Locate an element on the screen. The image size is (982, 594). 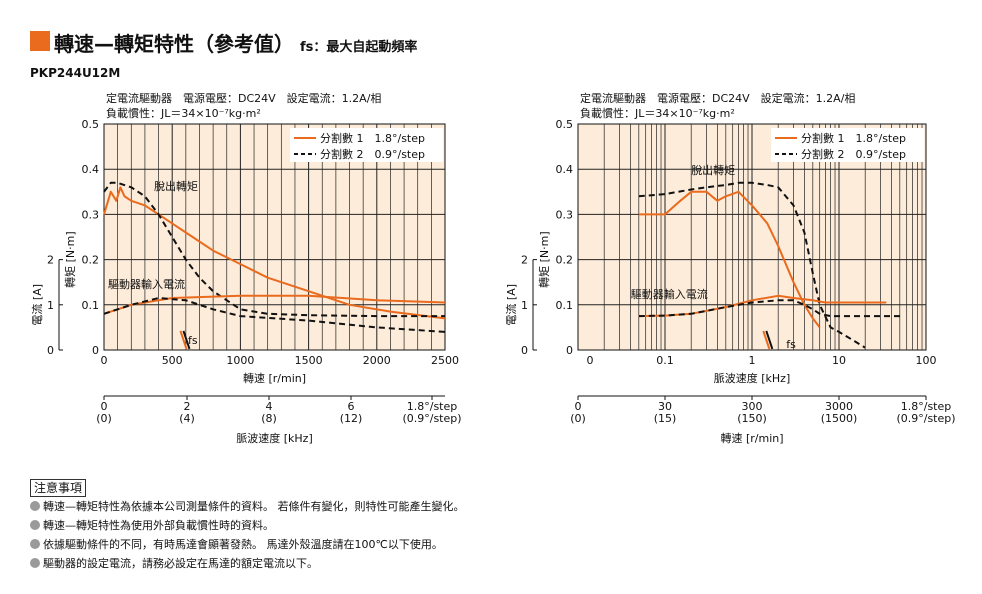
x-tick-label: 100 is located at coordinates (926, 360).